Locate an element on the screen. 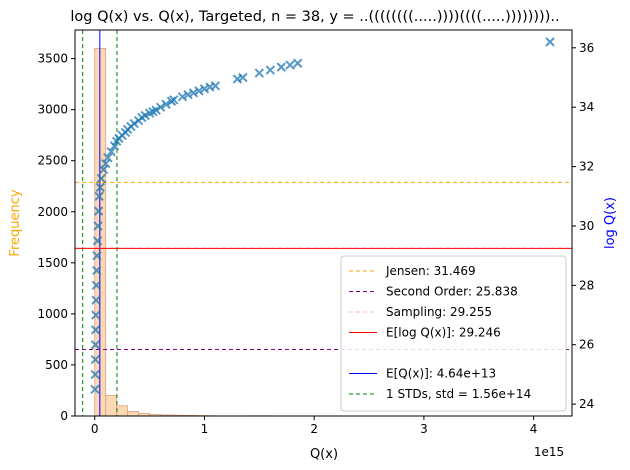  y-left-tick-label: 500 is located at coordinates (56, 365).